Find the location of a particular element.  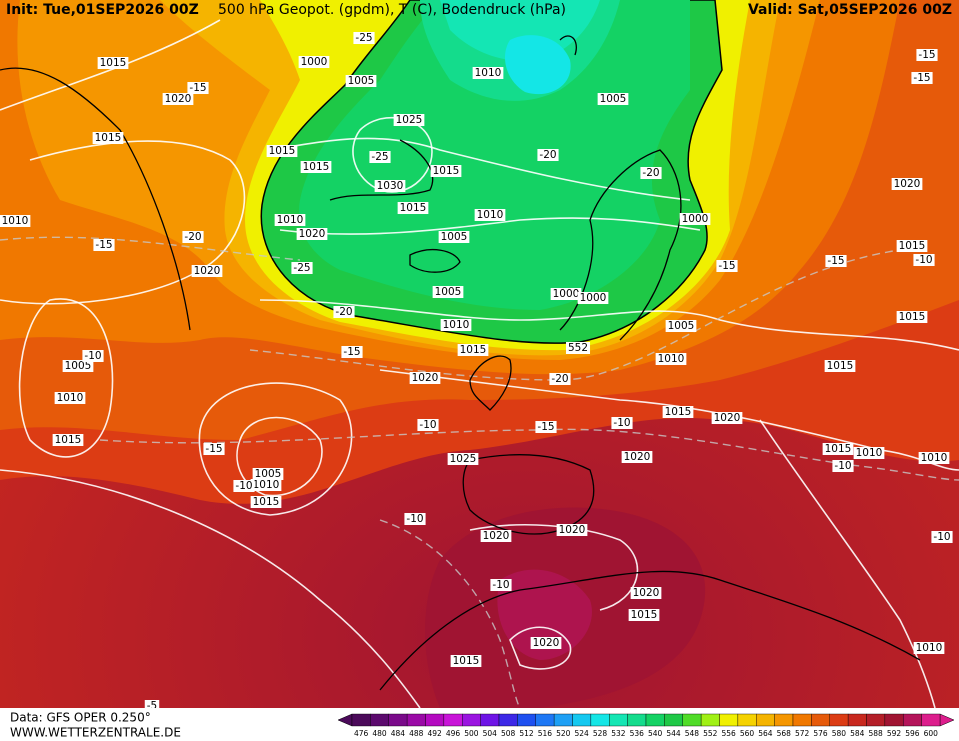

colorbar-label: 524 is located at coordinates (582, 733).